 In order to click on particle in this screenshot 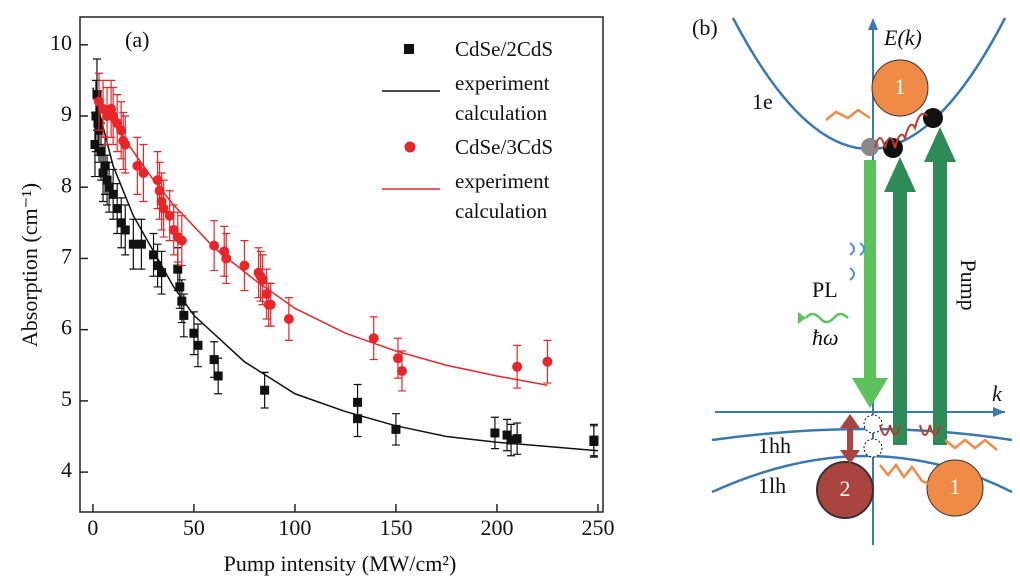, I will do `click(845, 490)`.